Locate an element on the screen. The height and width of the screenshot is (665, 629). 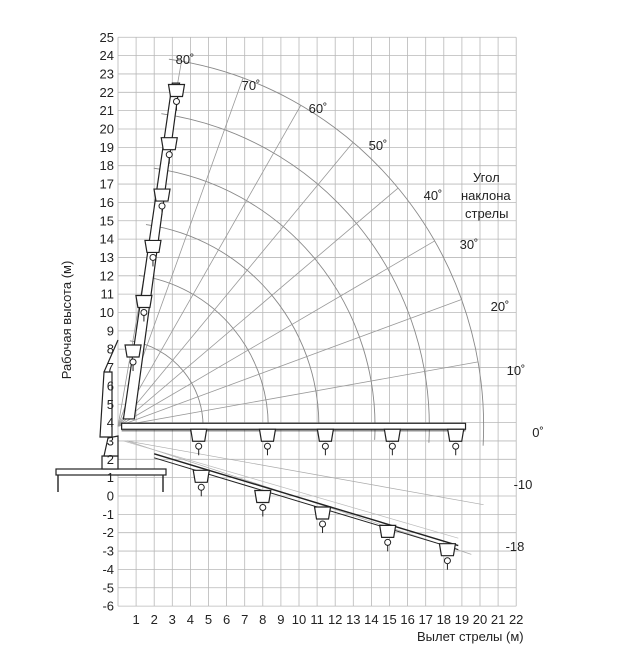
basket-neg18-2-operator-head is located at coordinates (323, 524).